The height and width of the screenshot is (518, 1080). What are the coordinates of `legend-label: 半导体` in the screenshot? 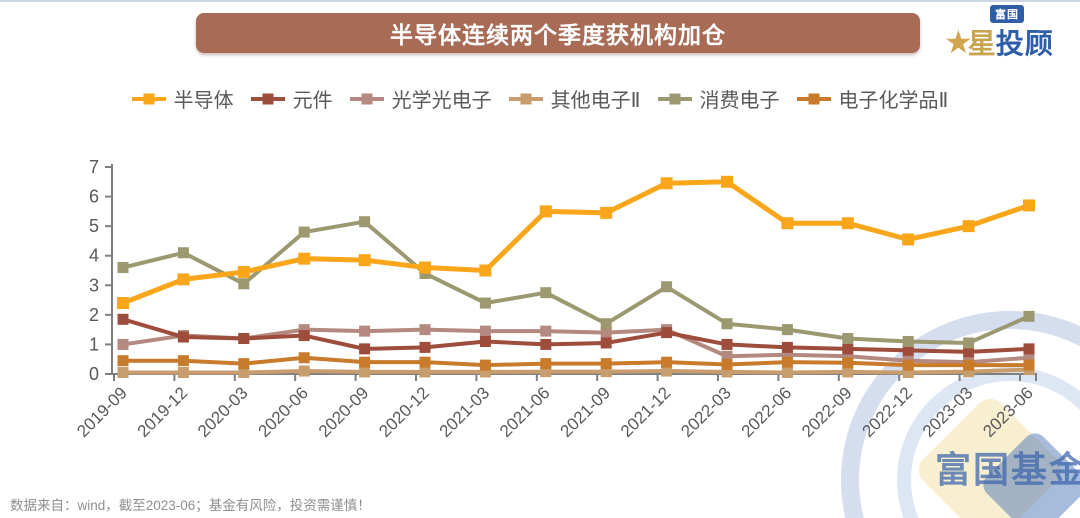 It's located at (203, 101).